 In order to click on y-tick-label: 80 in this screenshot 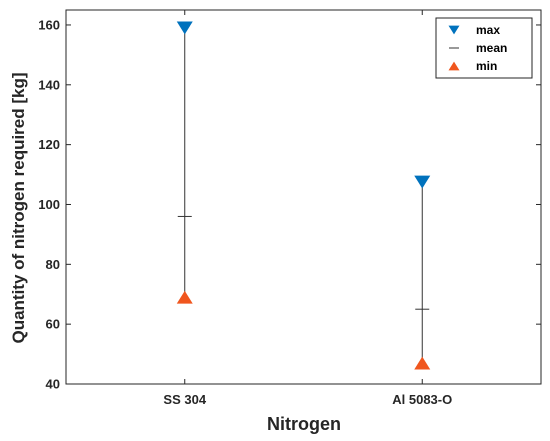, I will do `click(53, 264)`.